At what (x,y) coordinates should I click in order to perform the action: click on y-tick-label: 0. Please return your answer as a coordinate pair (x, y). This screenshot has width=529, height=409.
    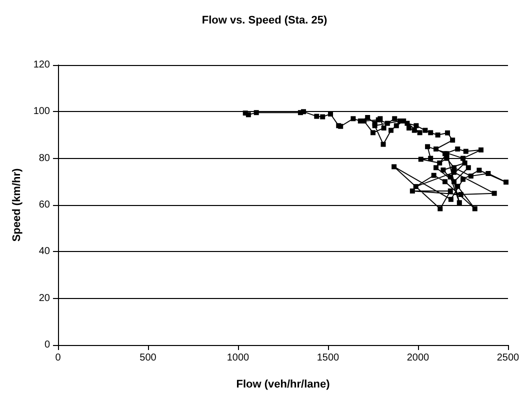
    Looking at the image, I should click on (47, 345).